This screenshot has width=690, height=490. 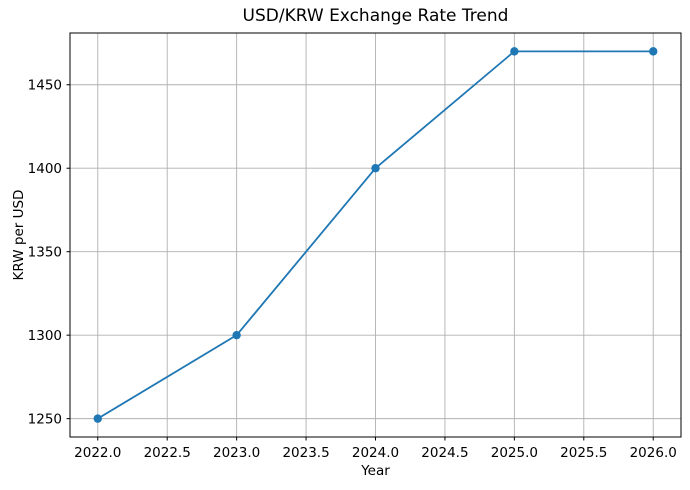 What do you see at coordinates (305, 453) in the screenshot?
I see `x-tick-label: 2023.5` at bounding box center [305, 453].